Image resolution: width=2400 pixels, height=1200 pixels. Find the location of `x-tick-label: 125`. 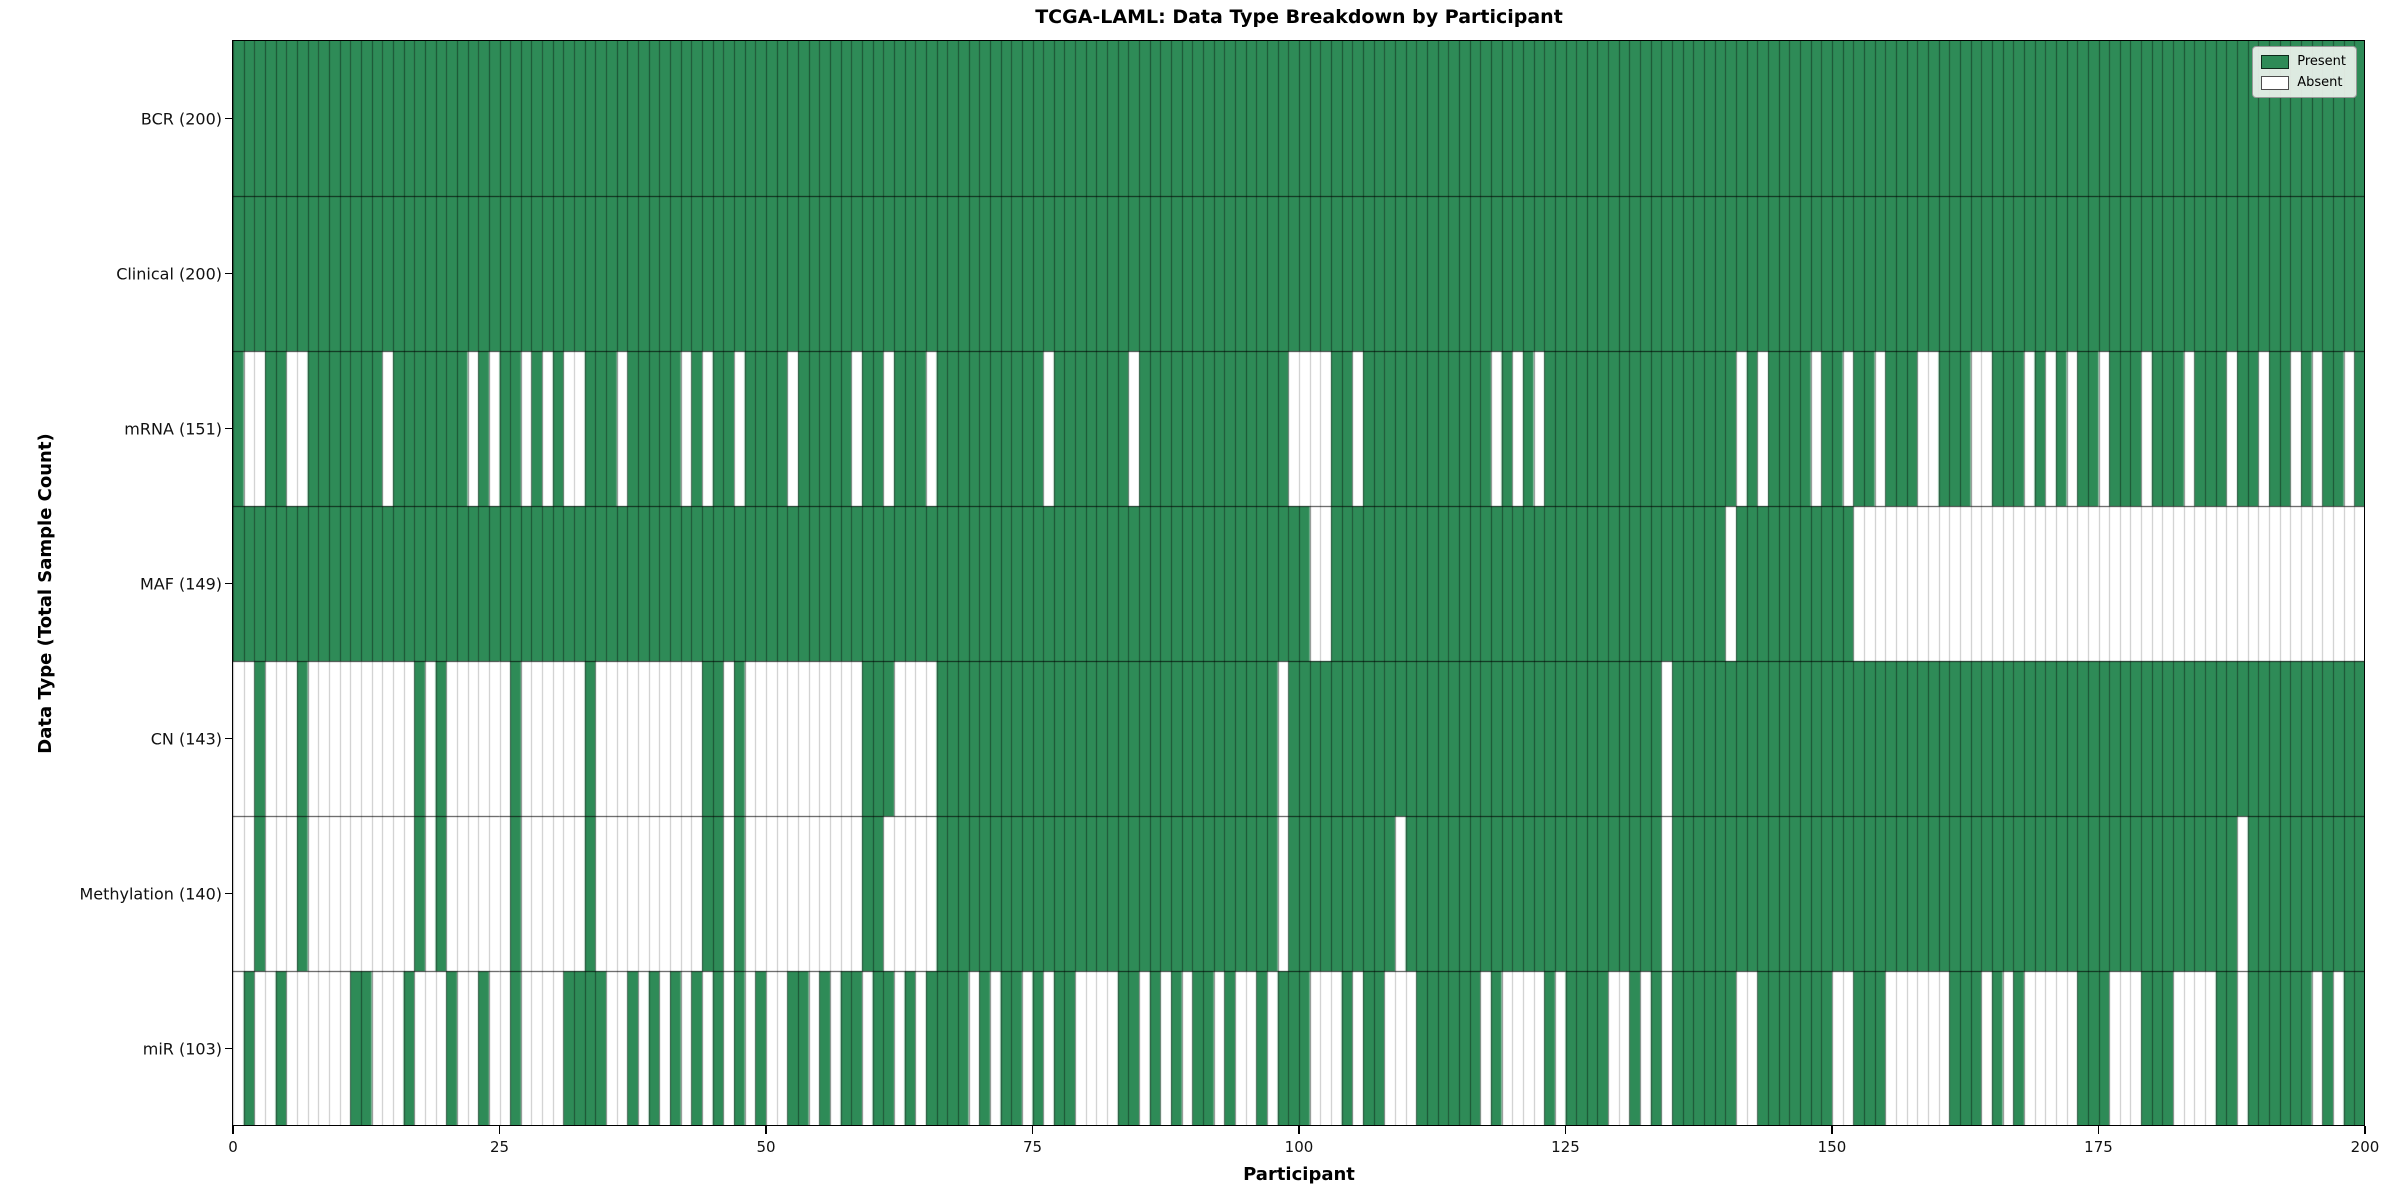

x-tick-label: 125 is located at coordinates (1565, 1147).